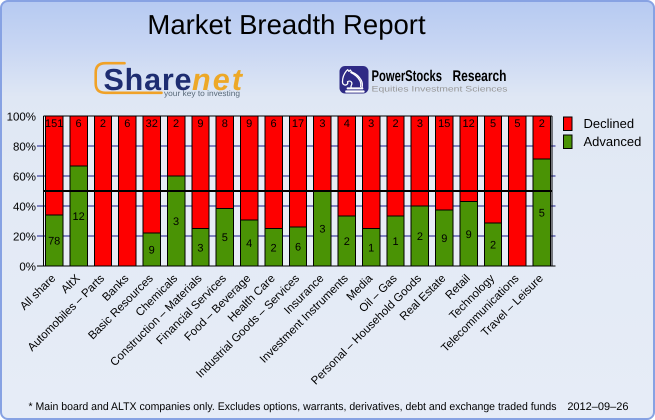 Image resolution: width=655 pixels, height=420 pixels. Describe the element at coordinates (298, 124) in the screenshot. I see `svg-text: 17` at that location.